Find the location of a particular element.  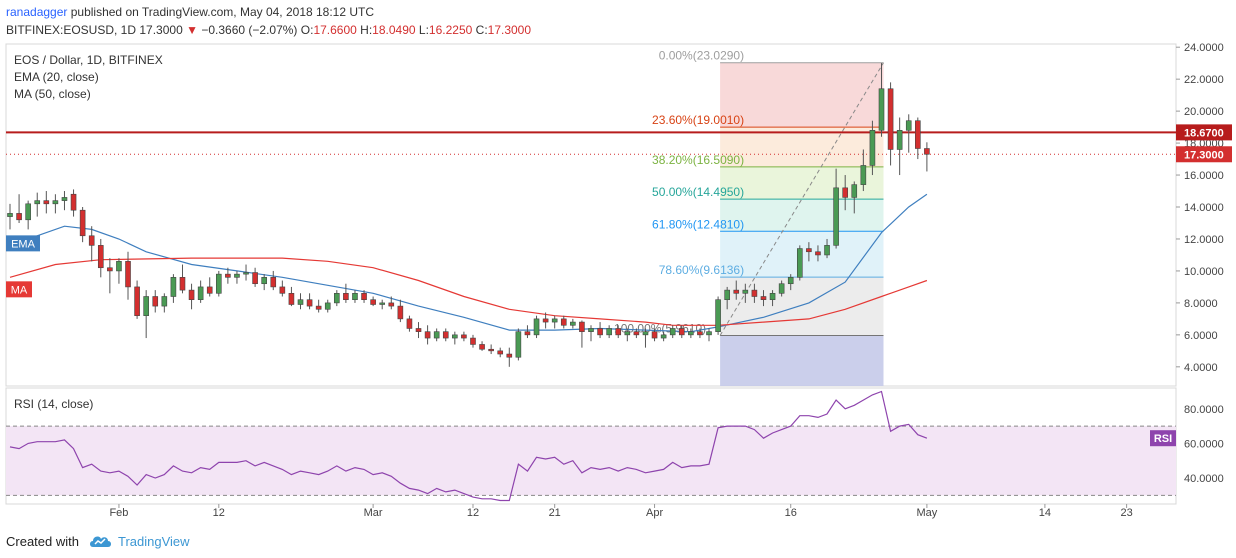

tradingview-cloud-icon is located at coordinates (100, 541).